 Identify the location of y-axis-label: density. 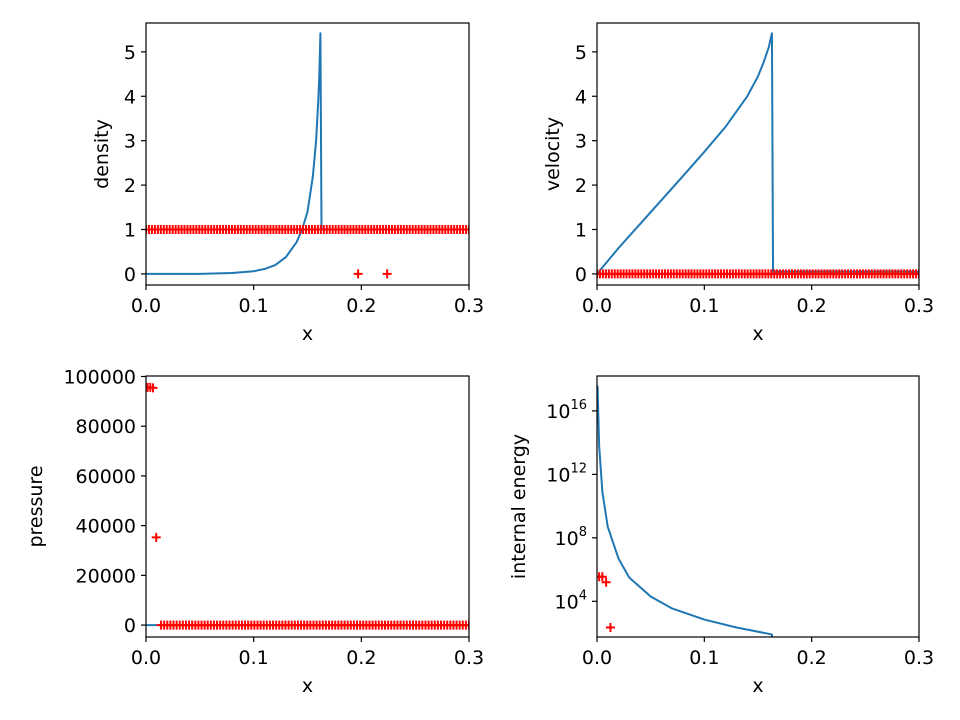
(102, 154).